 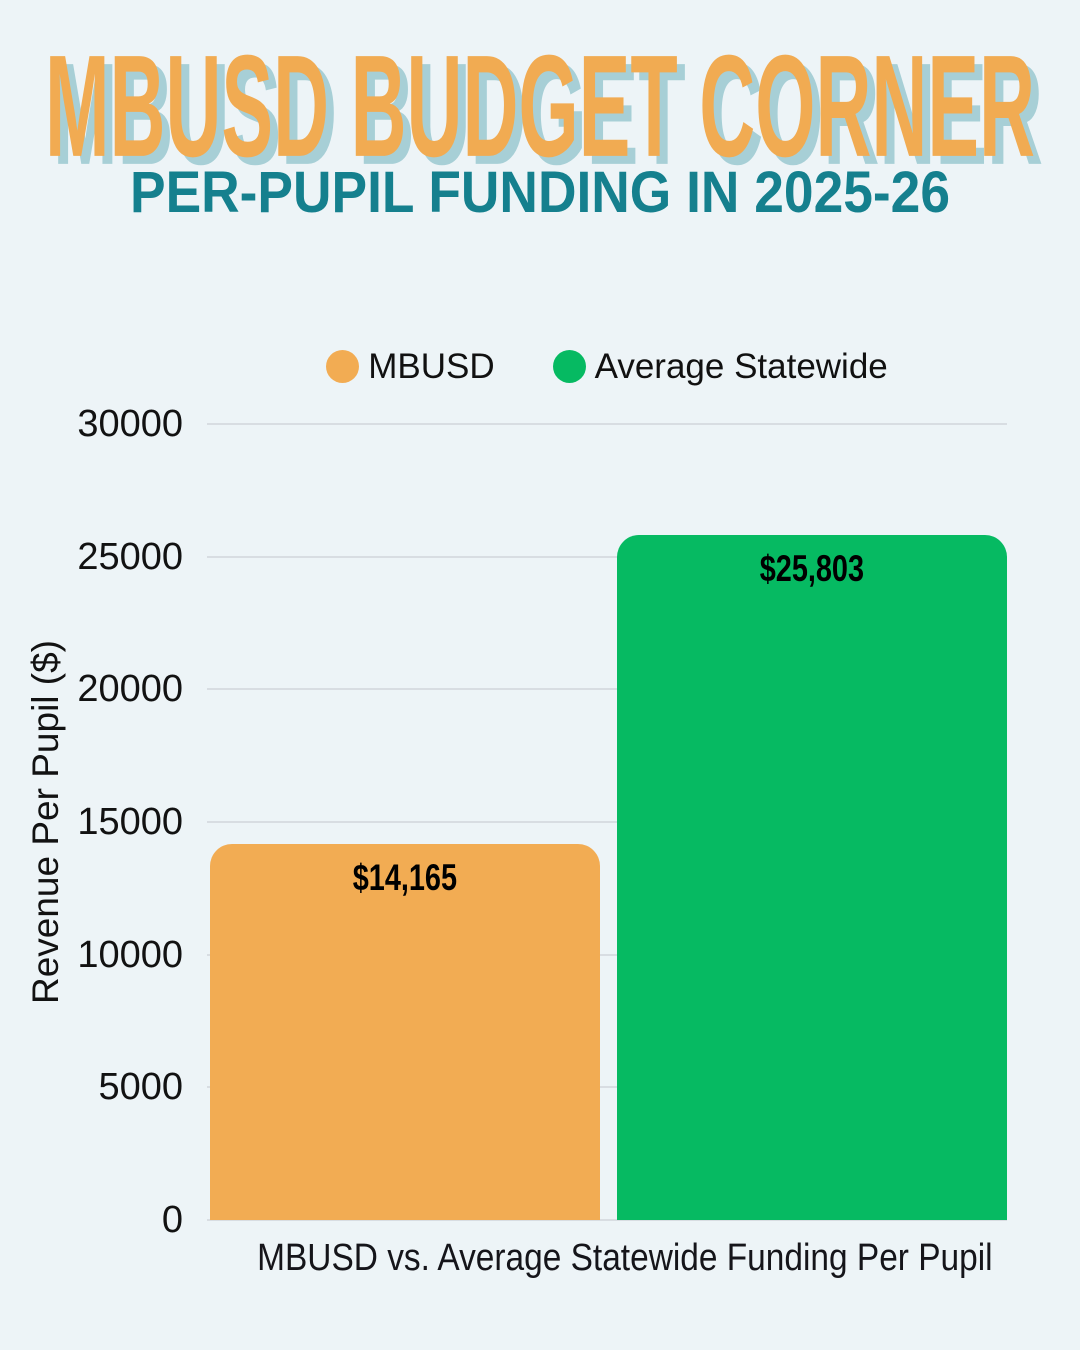 I want to click on page-subtitle: PER-PUPIL FUNDING IN 2025-26, so click(x=540, y=192).